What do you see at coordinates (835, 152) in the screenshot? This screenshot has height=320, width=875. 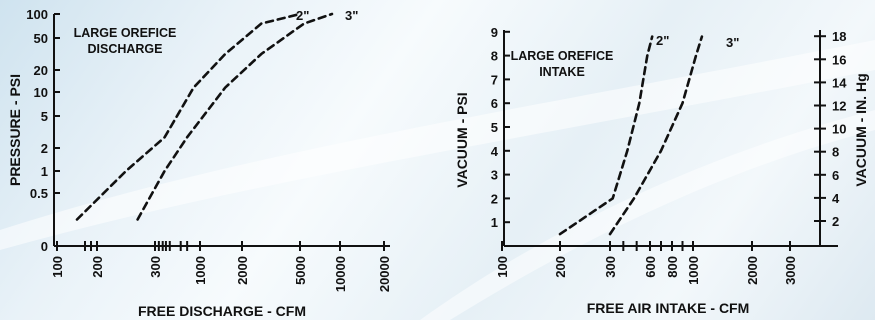 I see `intake-y2-tick-label: 8` at bounding box center [835, 152].